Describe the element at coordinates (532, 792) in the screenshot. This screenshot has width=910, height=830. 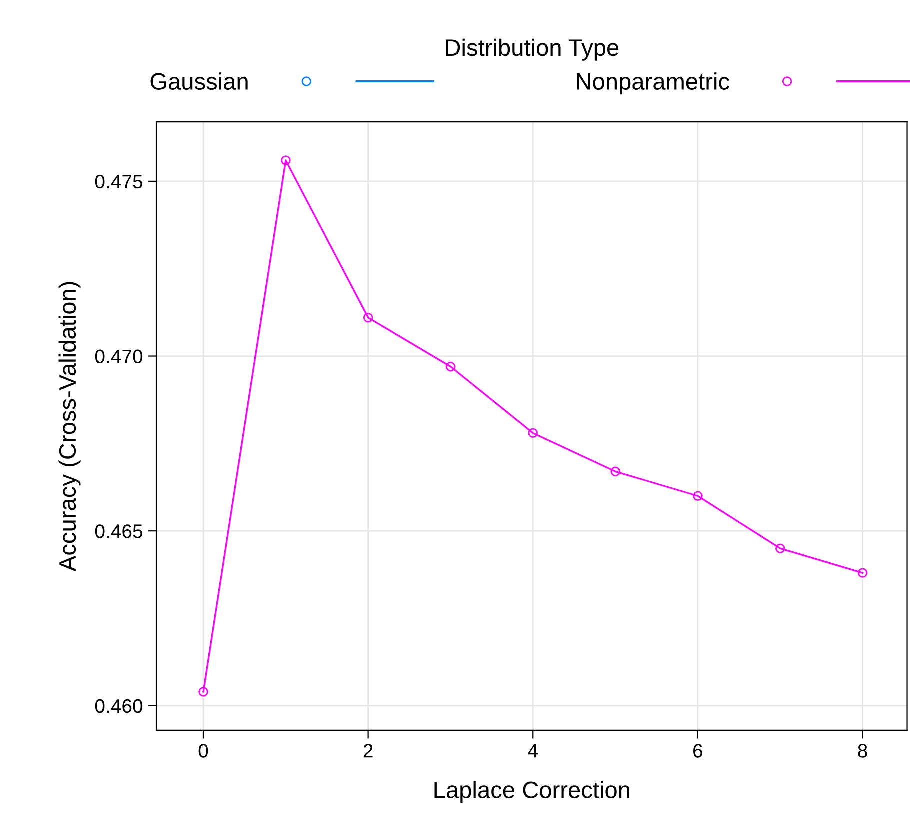
I see `x-axis-title: Laplace Correction` at that location.